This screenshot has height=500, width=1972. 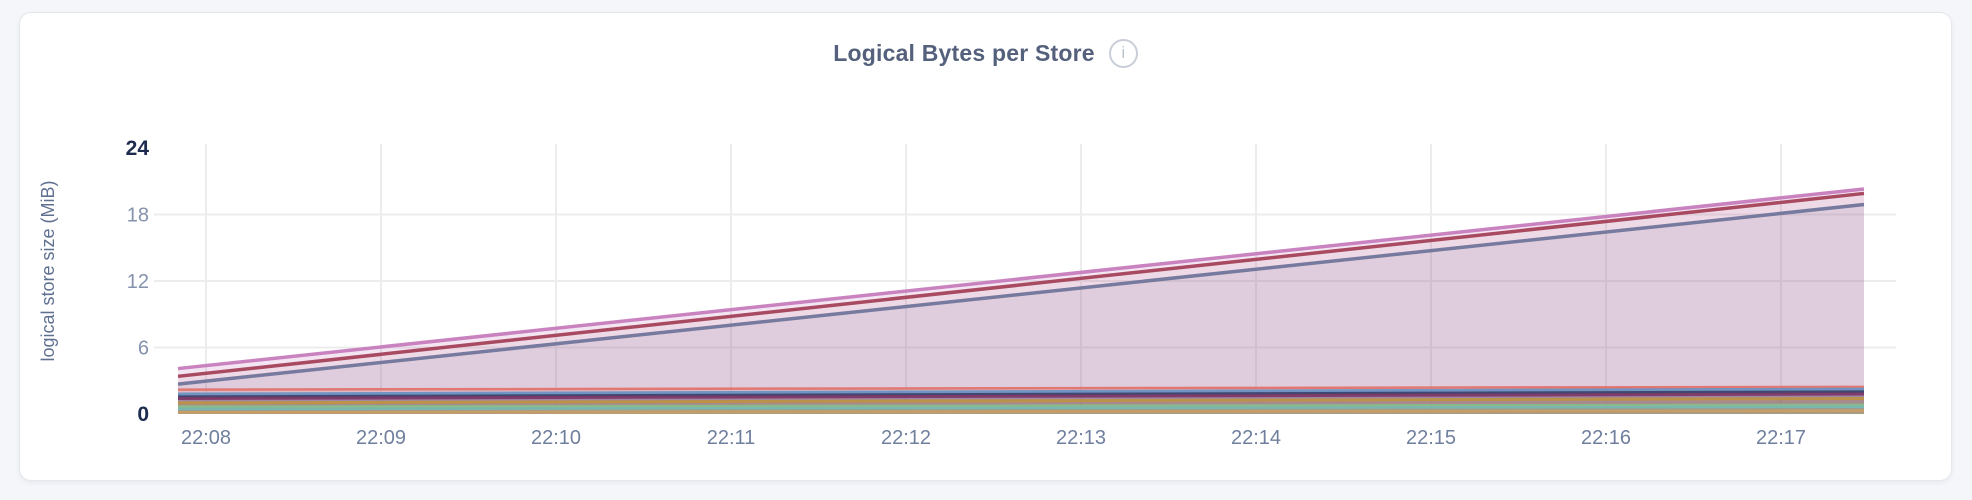 What do you see at coordinates (138, 216) in the screenshot?
I see `y-axis-tick-label: 18` at bounding box center [138, 216].